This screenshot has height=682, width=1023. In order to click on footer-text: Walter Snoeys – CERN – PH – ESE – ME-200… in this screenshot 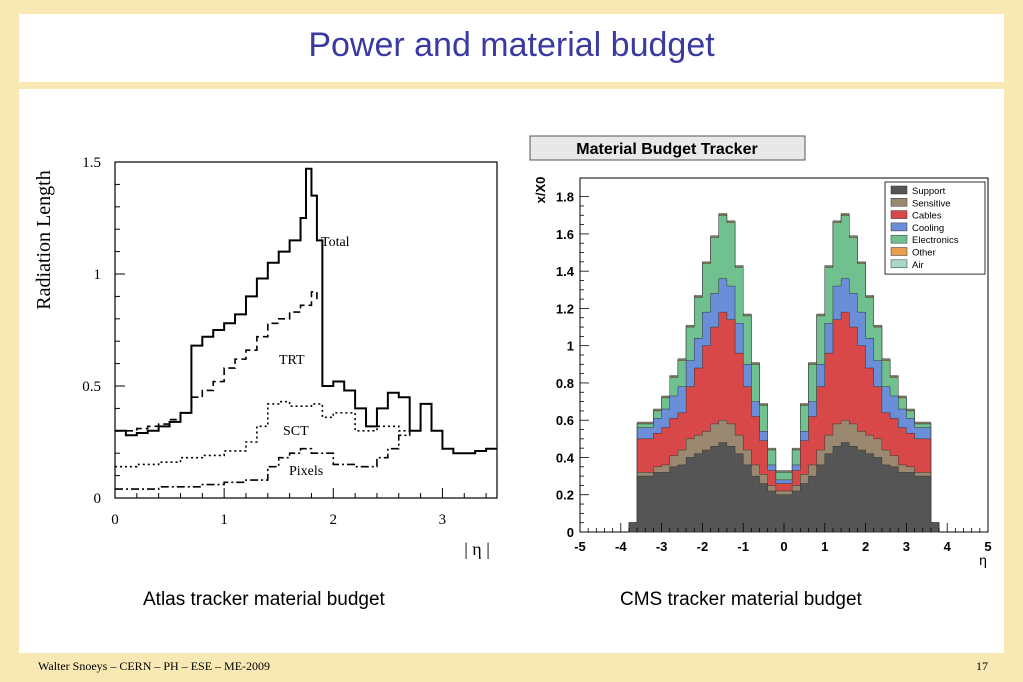, I will do `click(154, 666)`.